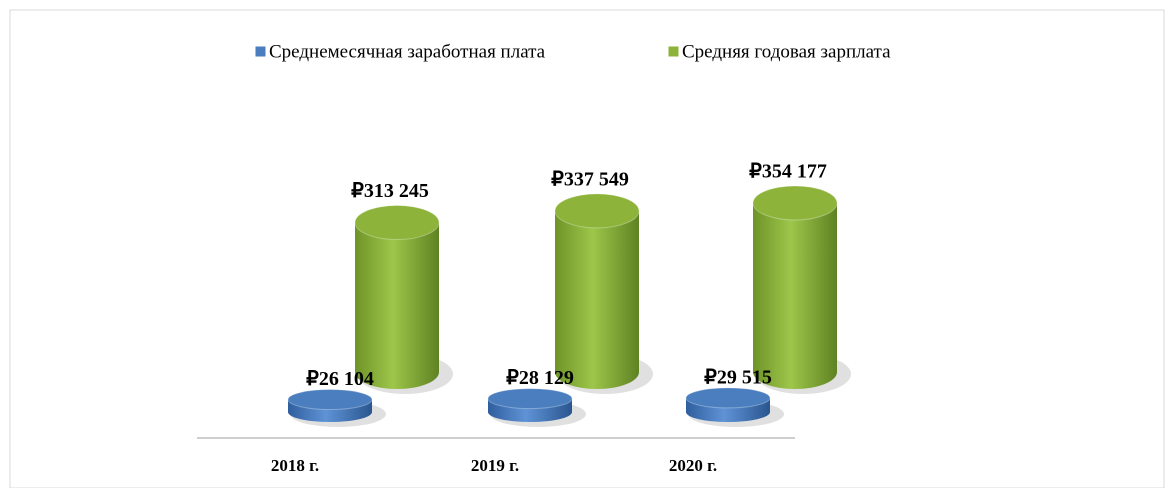 The height and width of the screenshot is (488, 1174). I want to click on x-tick-label: 2019 г., so click(495, 465).